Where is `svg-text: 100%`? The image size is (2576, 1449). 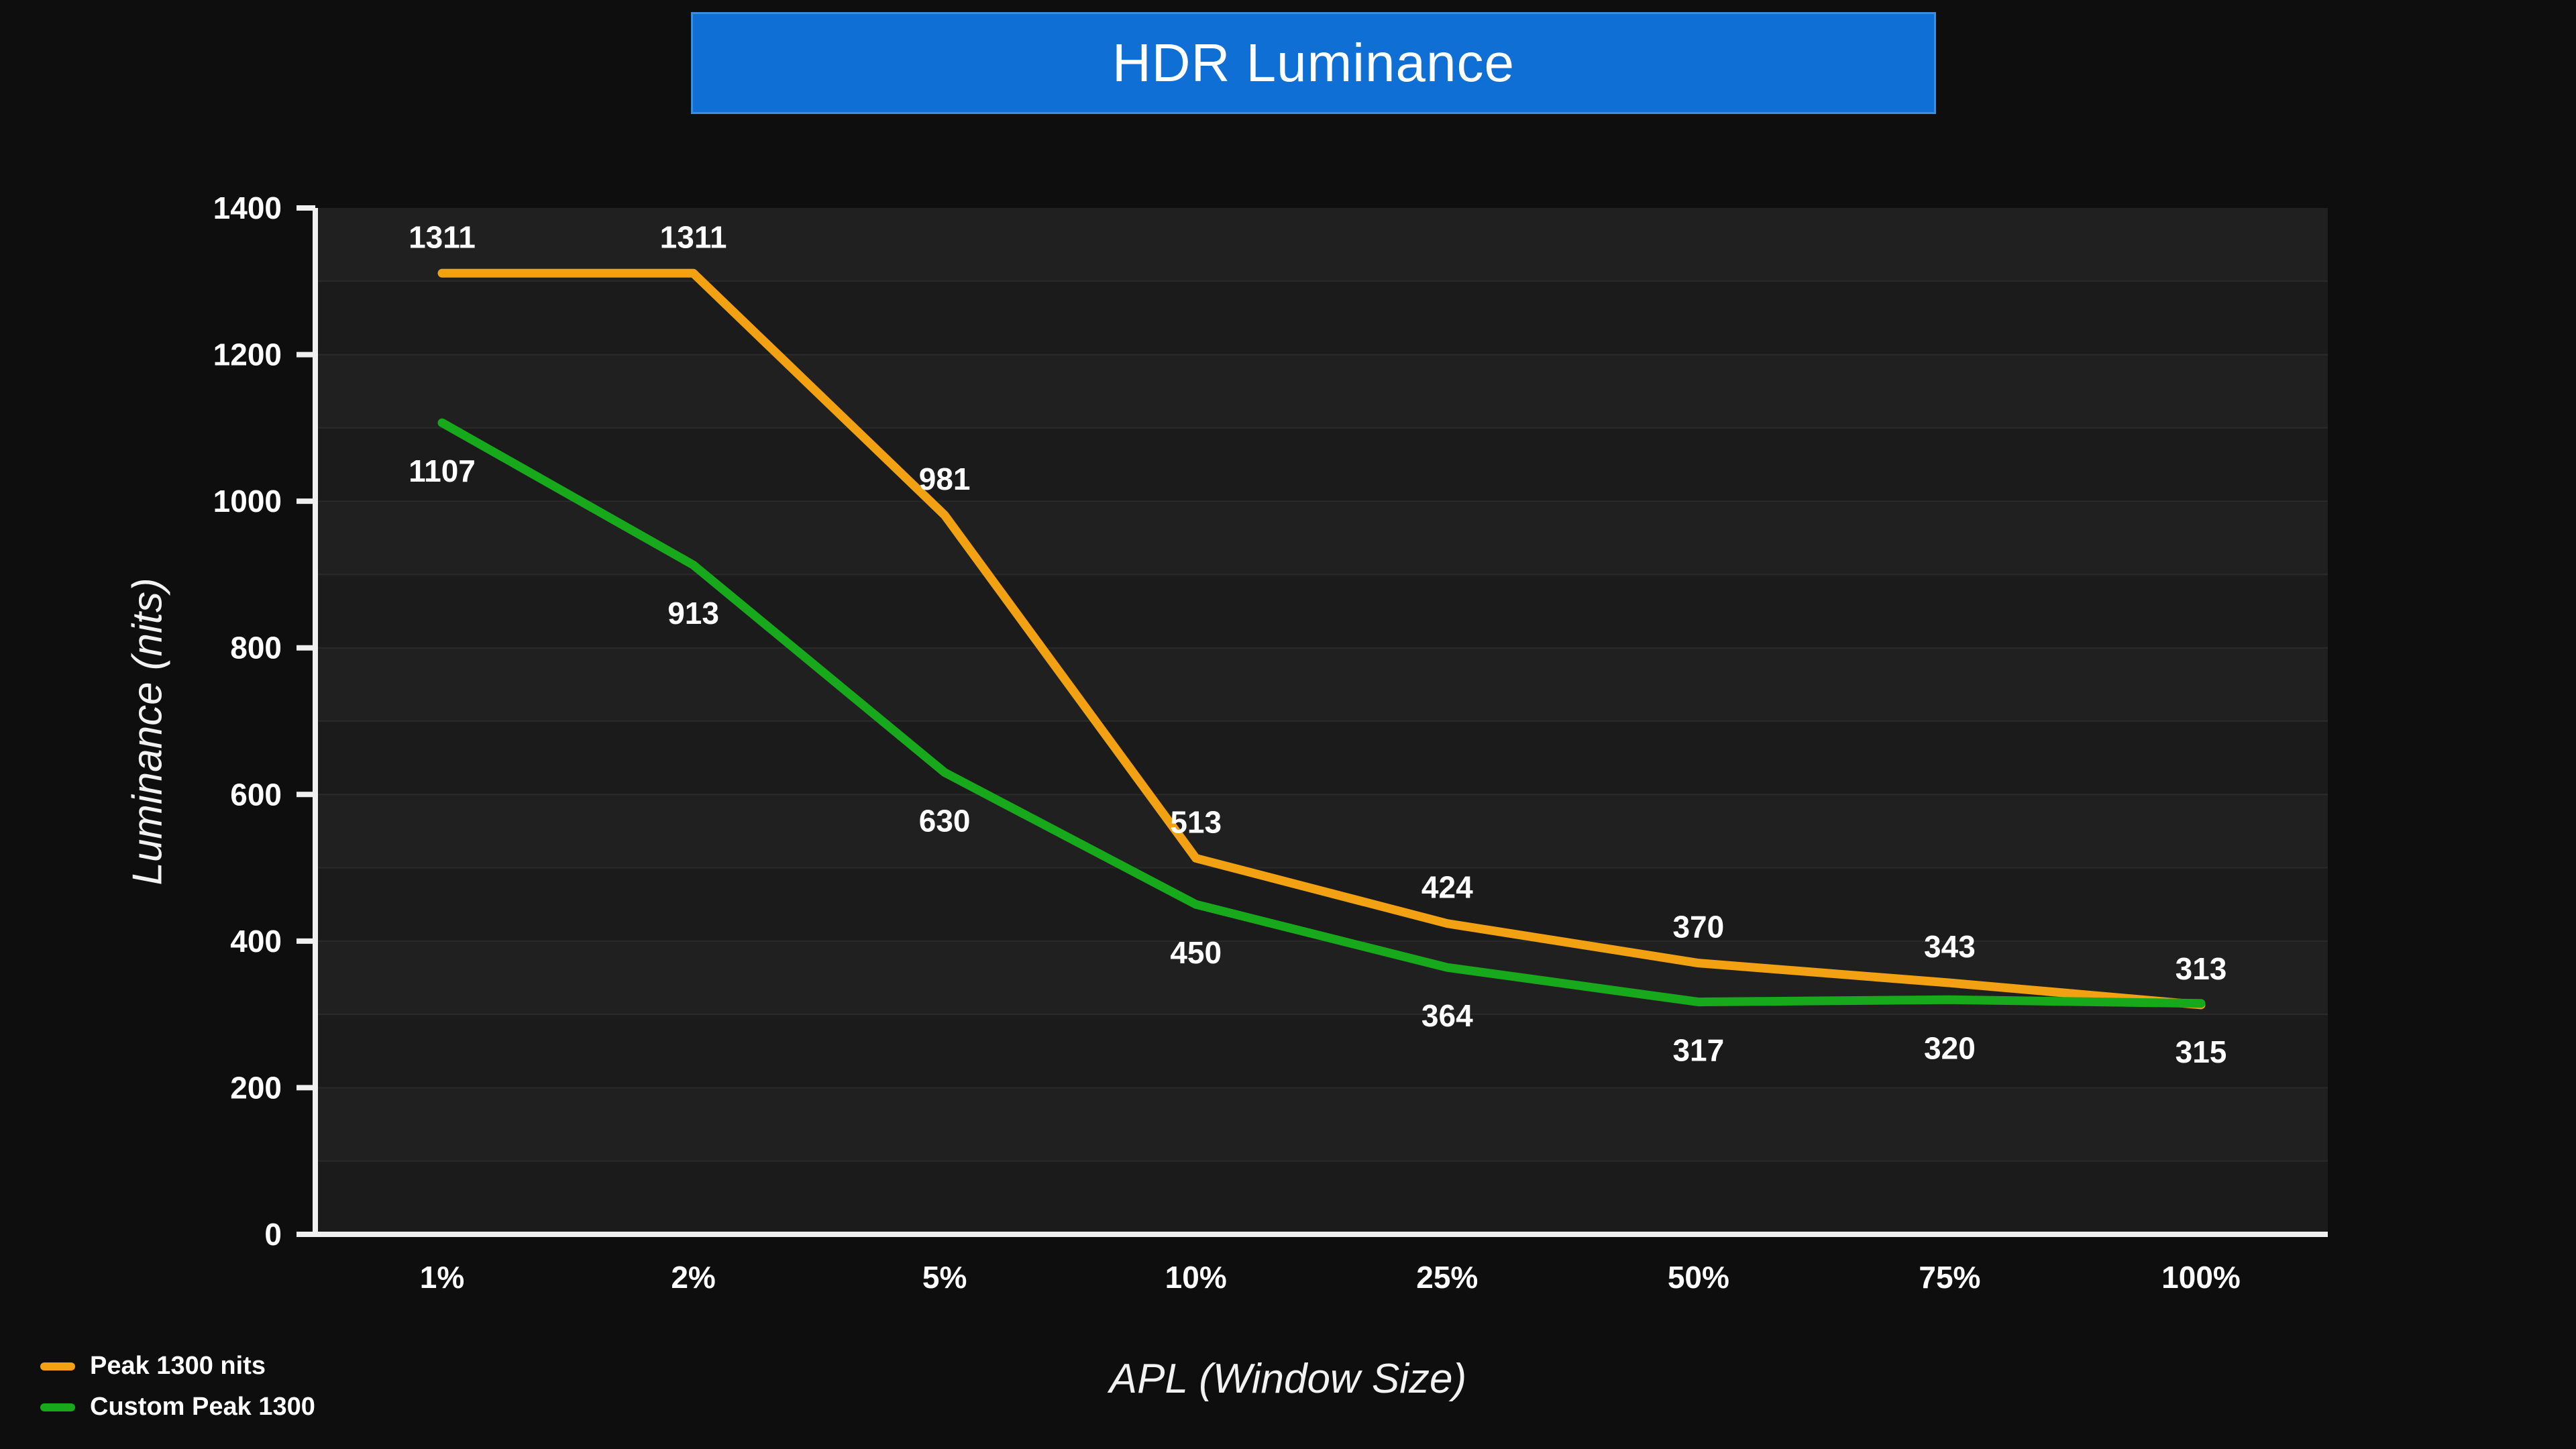 svg-text: 100% is located at coordinates (2201, 1277).